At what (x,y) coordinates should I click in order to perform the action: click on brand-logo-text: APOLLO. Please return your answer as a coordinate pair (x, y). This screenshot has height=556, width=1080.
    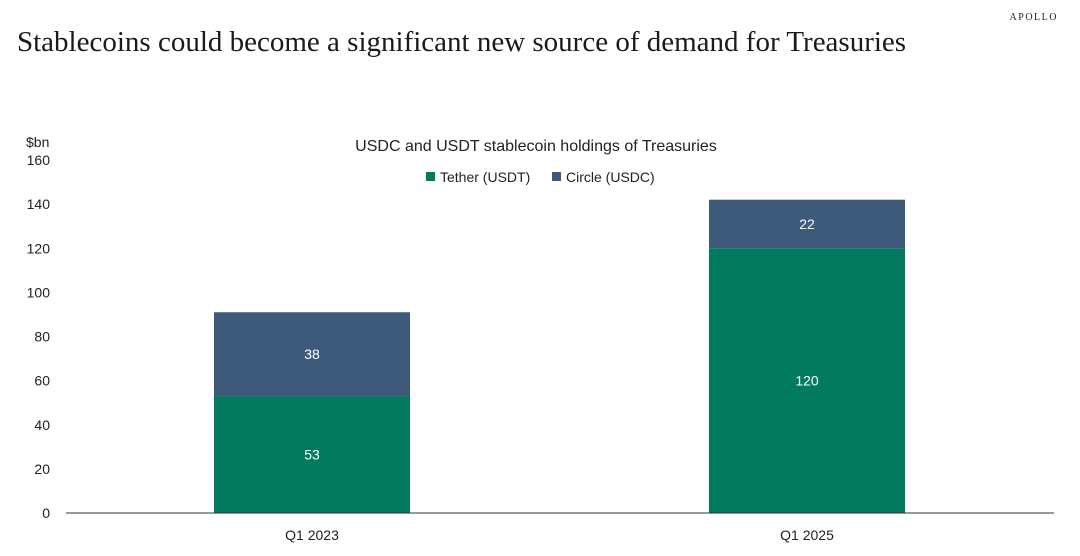
    Looking at the image, I should click on (1033, 17).